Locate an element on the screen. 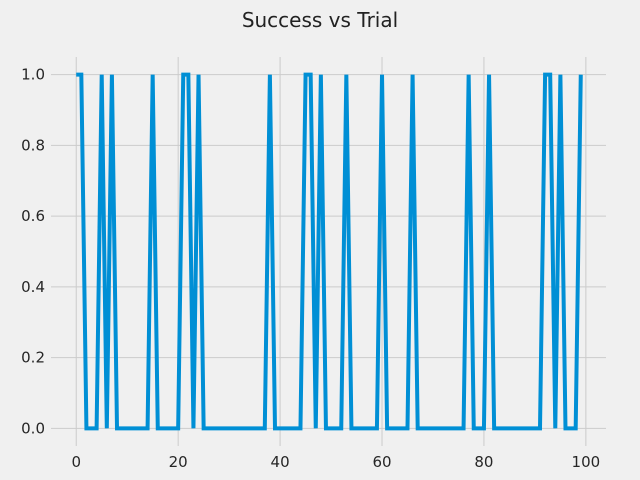 The image size is (640, 480). x-tick-label: 20 is located at coordinates (178, 462).